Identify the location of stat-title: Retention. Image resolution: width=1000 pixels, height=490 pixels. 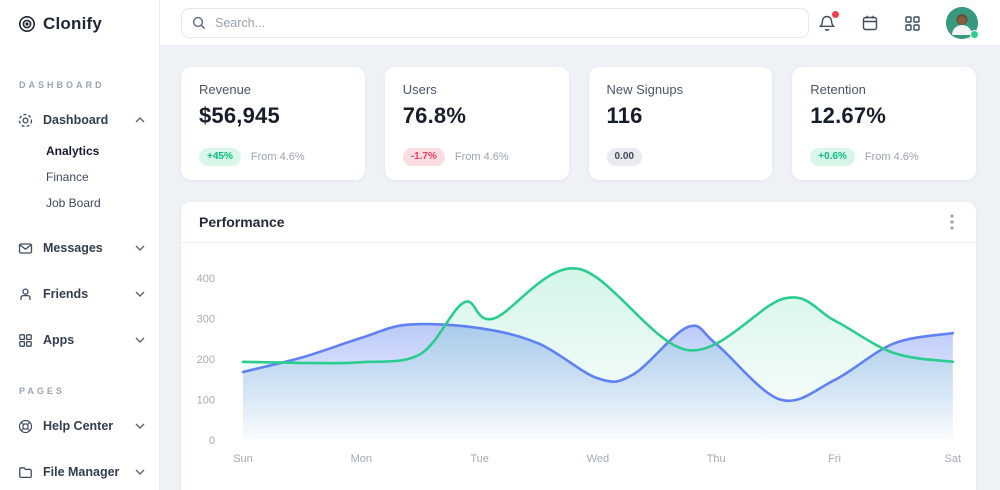
(838, 89).